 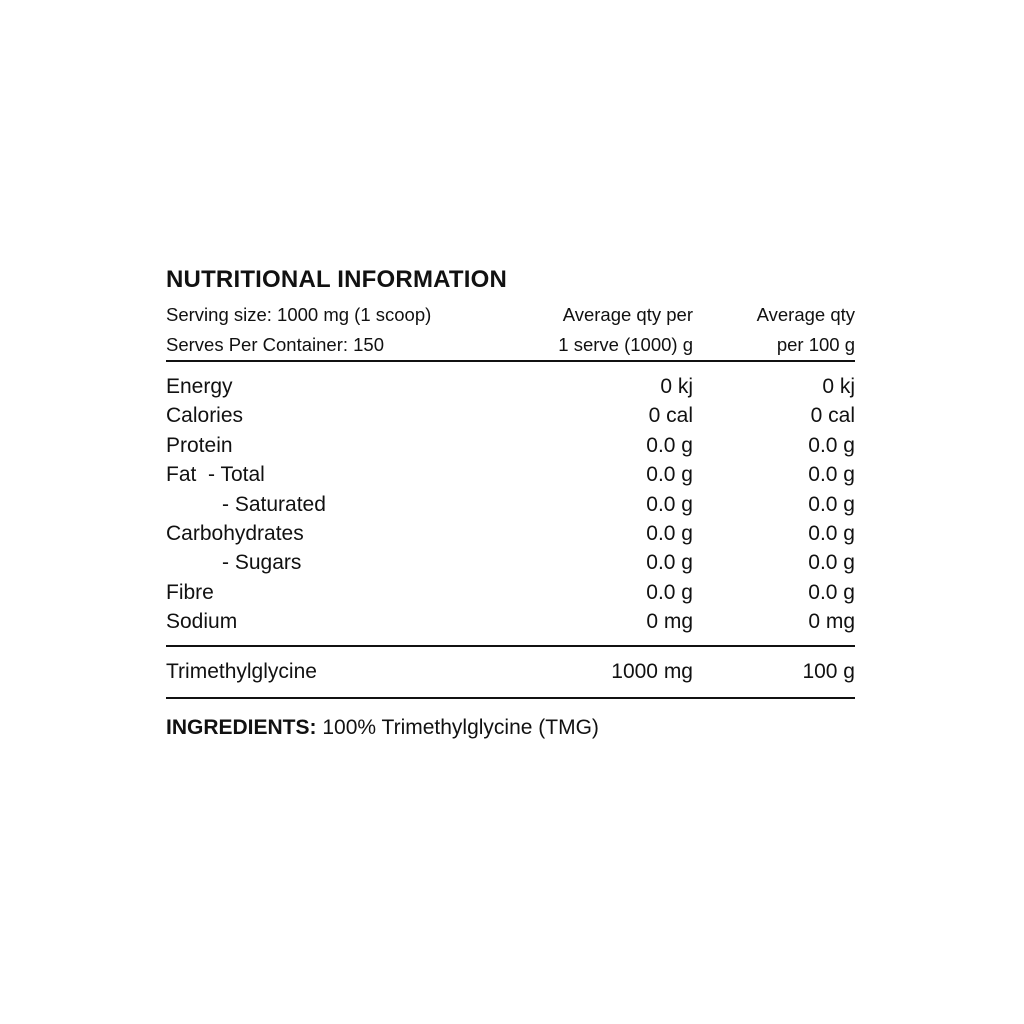 I want to click on per-serve-value: 0 cal, so click(x=670, y=416).